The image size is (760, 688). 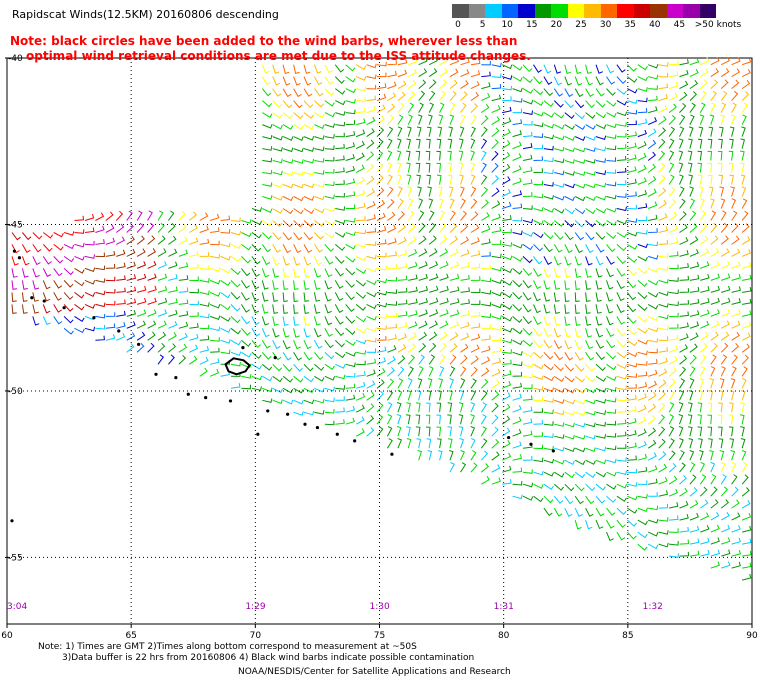 What do you see at coordinates (15, 558) in the screenshot?
I see `y-tick-label: -55` at bounding box center [15, 558].